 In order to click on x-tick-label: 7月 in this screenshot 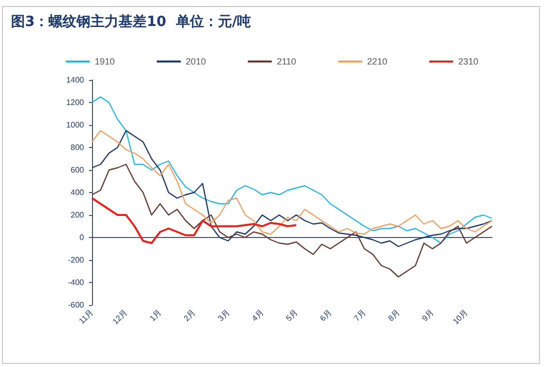, I will do `click(360, 315)`.